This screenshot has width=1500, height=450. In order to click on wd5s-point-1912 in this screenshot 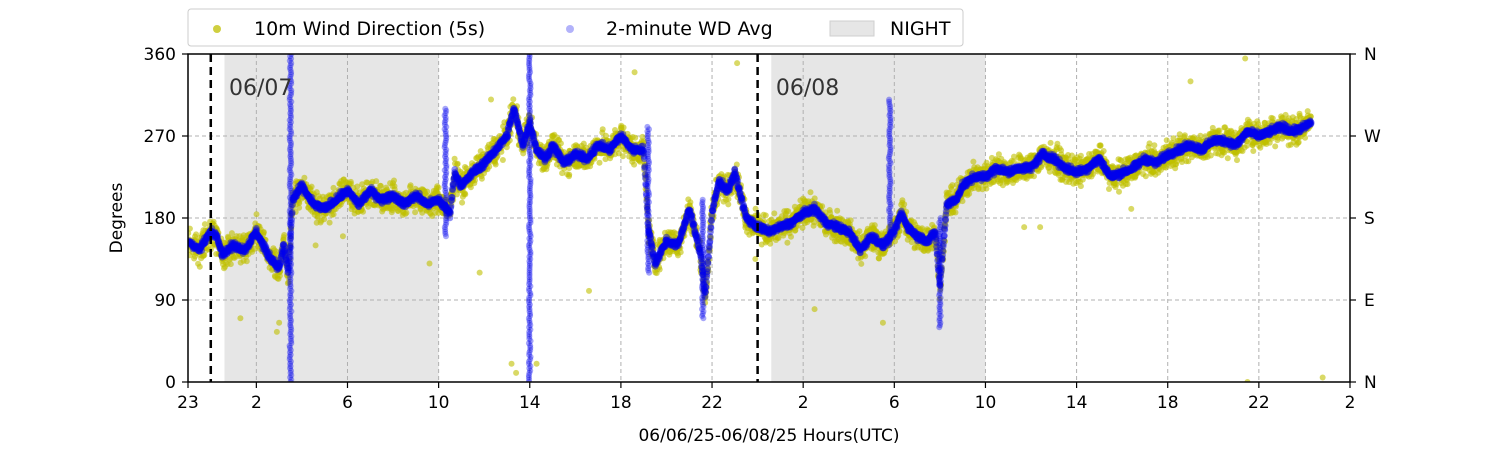, I will do `click(623, 127)`.